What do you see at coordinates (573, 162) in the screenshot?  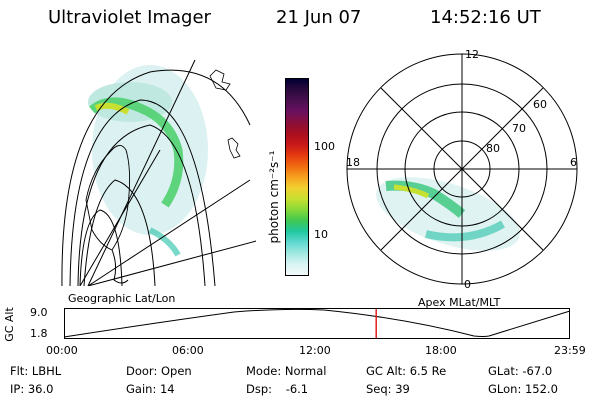 I see `mlt-label-6: 6` at bounding box center [573, 162].